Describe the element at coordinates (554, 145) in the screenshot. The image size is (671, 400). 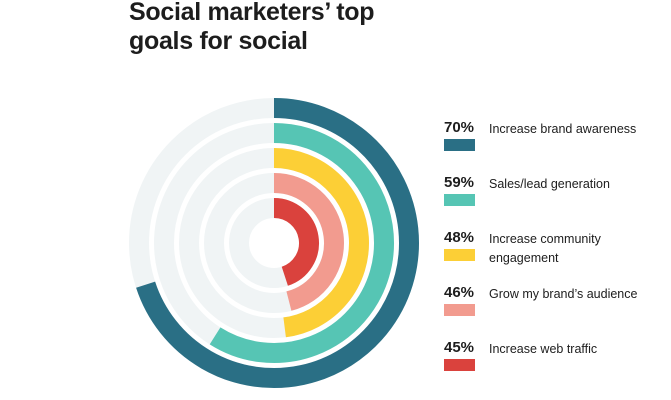
I see `legend-item: 70% Increase brand awareness` at that location.